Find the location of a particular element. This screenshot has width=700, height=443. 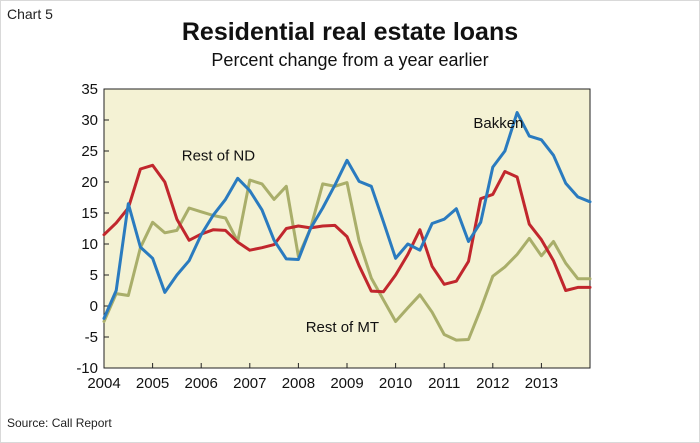

y-tick-label: 5 is located at coordinates (94, 275).